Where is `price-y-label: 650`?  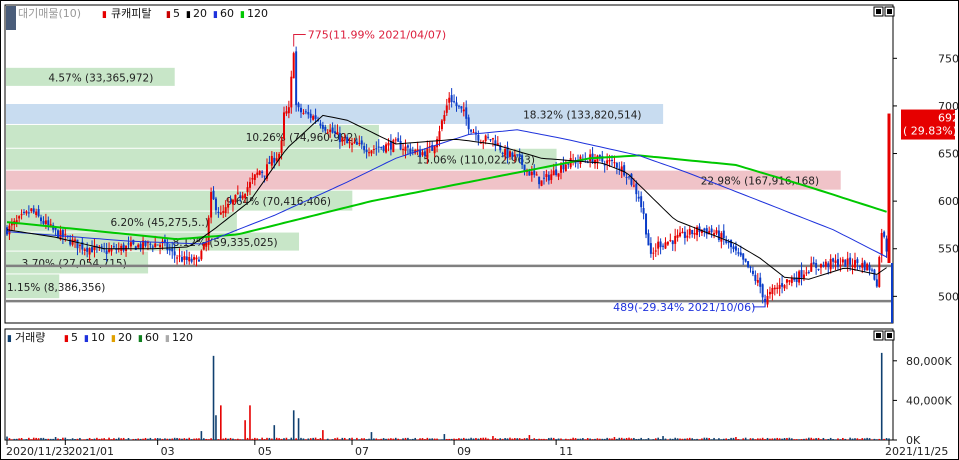
price-y-label: 650 is located at coordinates (948, 154).